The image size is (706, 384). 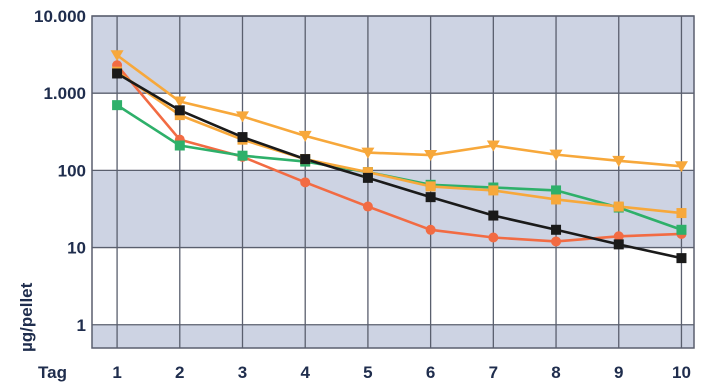 What do you see at coordinates (26, 317) in the screenshot?
I see `y-axis-title: µg/pellet` at bounding box center [26, 317].